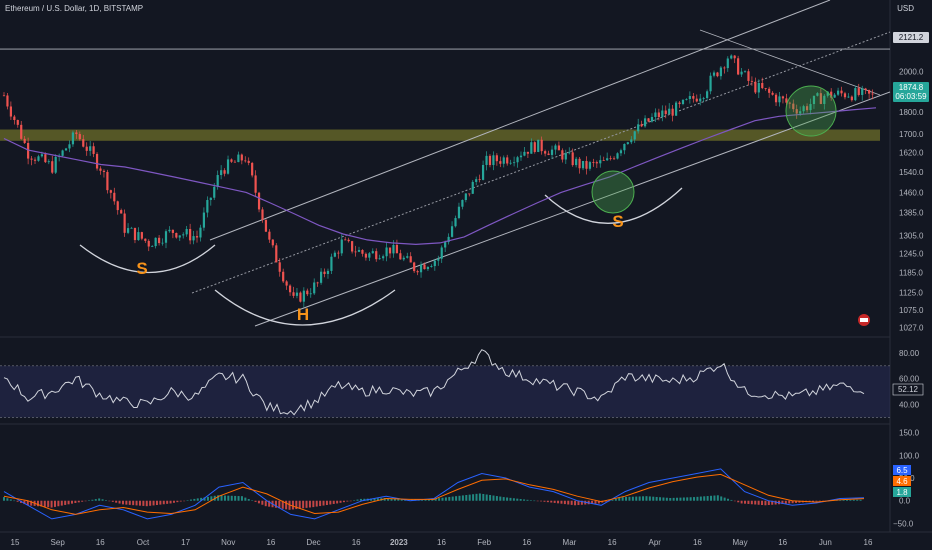 The height and width of the screenshot is (550, 932). I want to click on svg-text: 06:03:59, so click(911, 96).